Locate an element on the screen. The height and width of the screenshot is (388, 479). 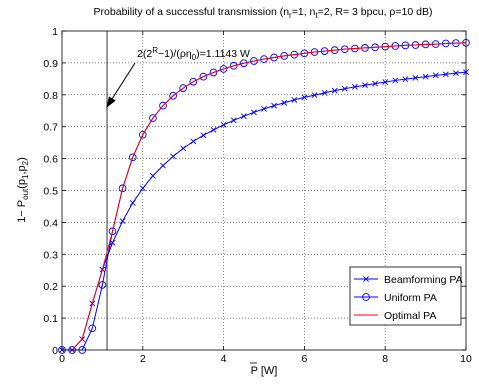
x-tick-label: 4 is located at coordinates (224, 359).